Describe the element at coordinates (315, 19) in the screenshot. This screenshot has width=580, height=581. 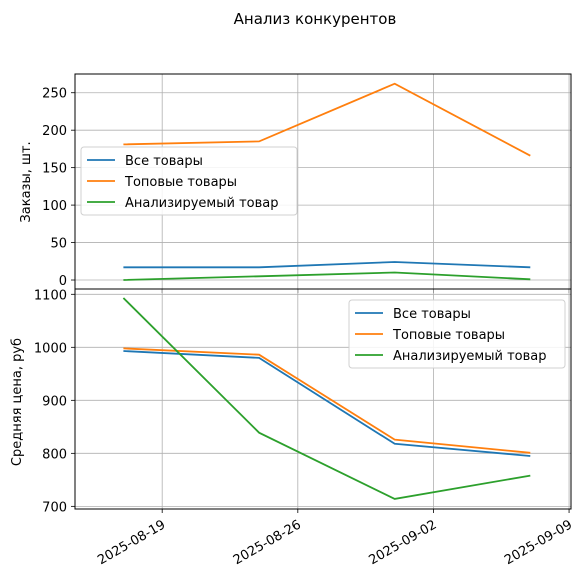
I see `chart-title: Анализ конкурентов` at that location.